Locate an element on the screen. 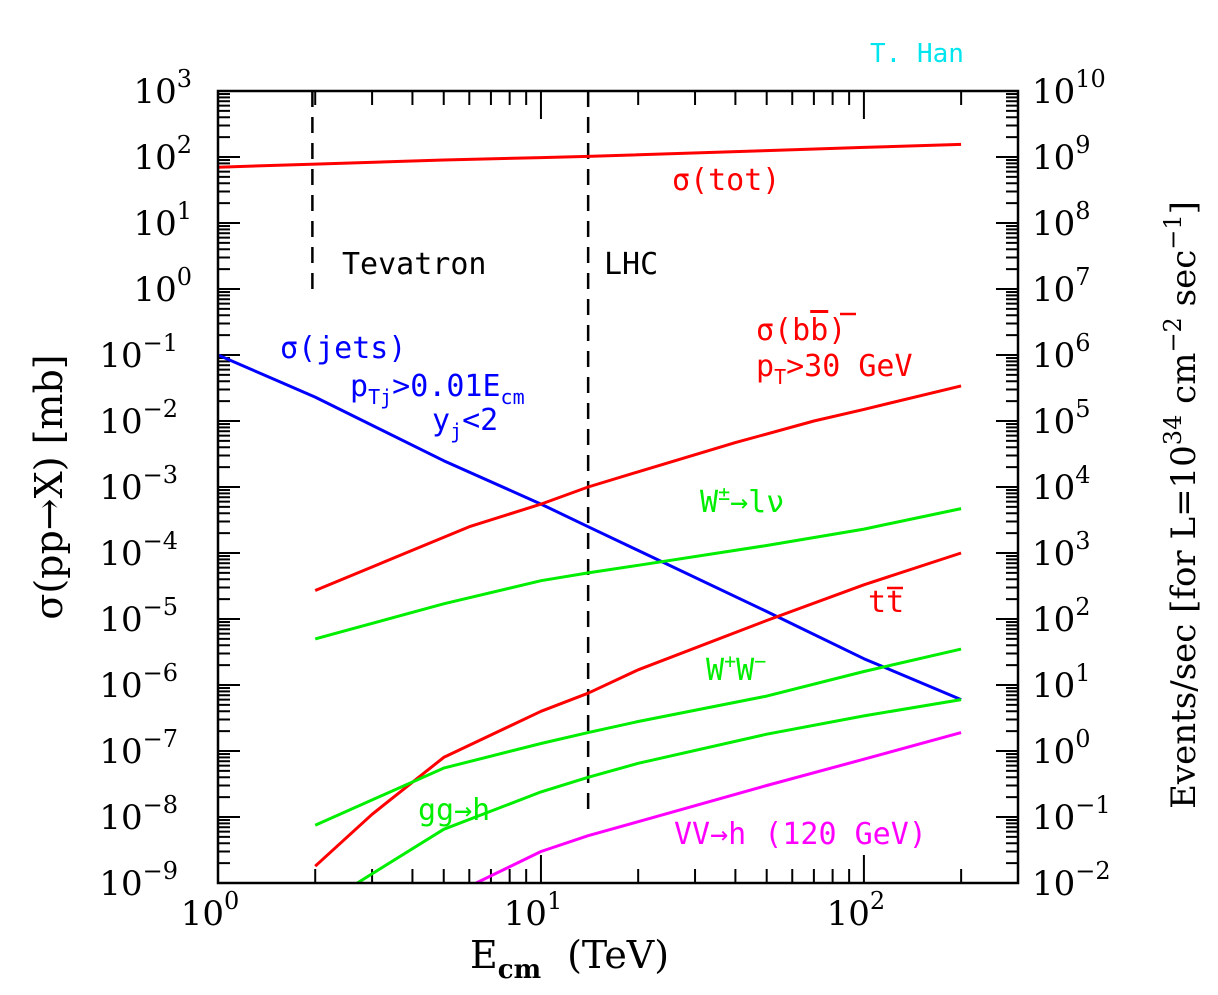 This screenshot has width=1218, height=995. y2-label-exp2: −2 is located at coordinates (1173, 334).